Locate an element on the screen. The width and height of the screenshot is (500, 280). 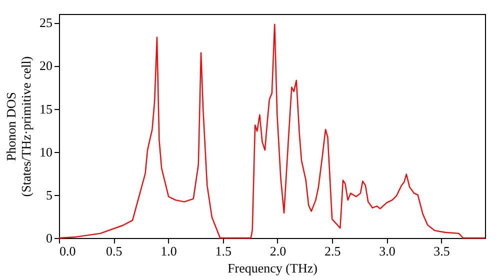
y-tick-label: 20 is located at coordinates (46, 66).